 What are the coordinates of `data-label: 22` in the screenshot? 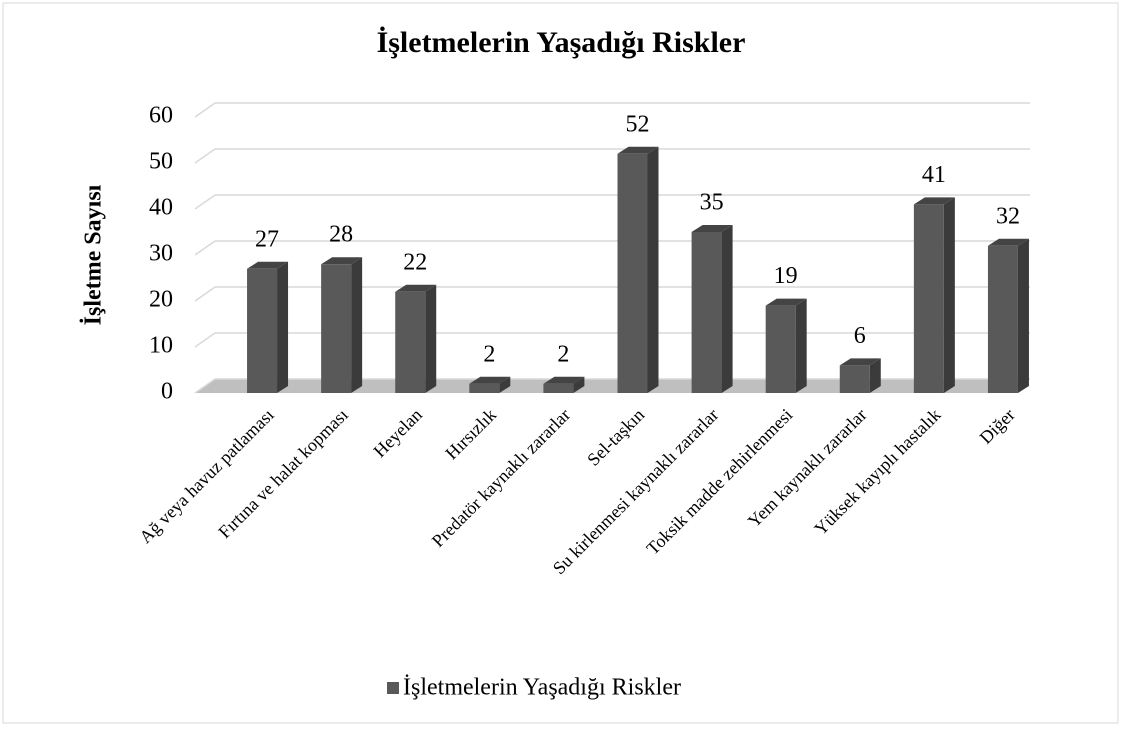 It's located at (415, 262).